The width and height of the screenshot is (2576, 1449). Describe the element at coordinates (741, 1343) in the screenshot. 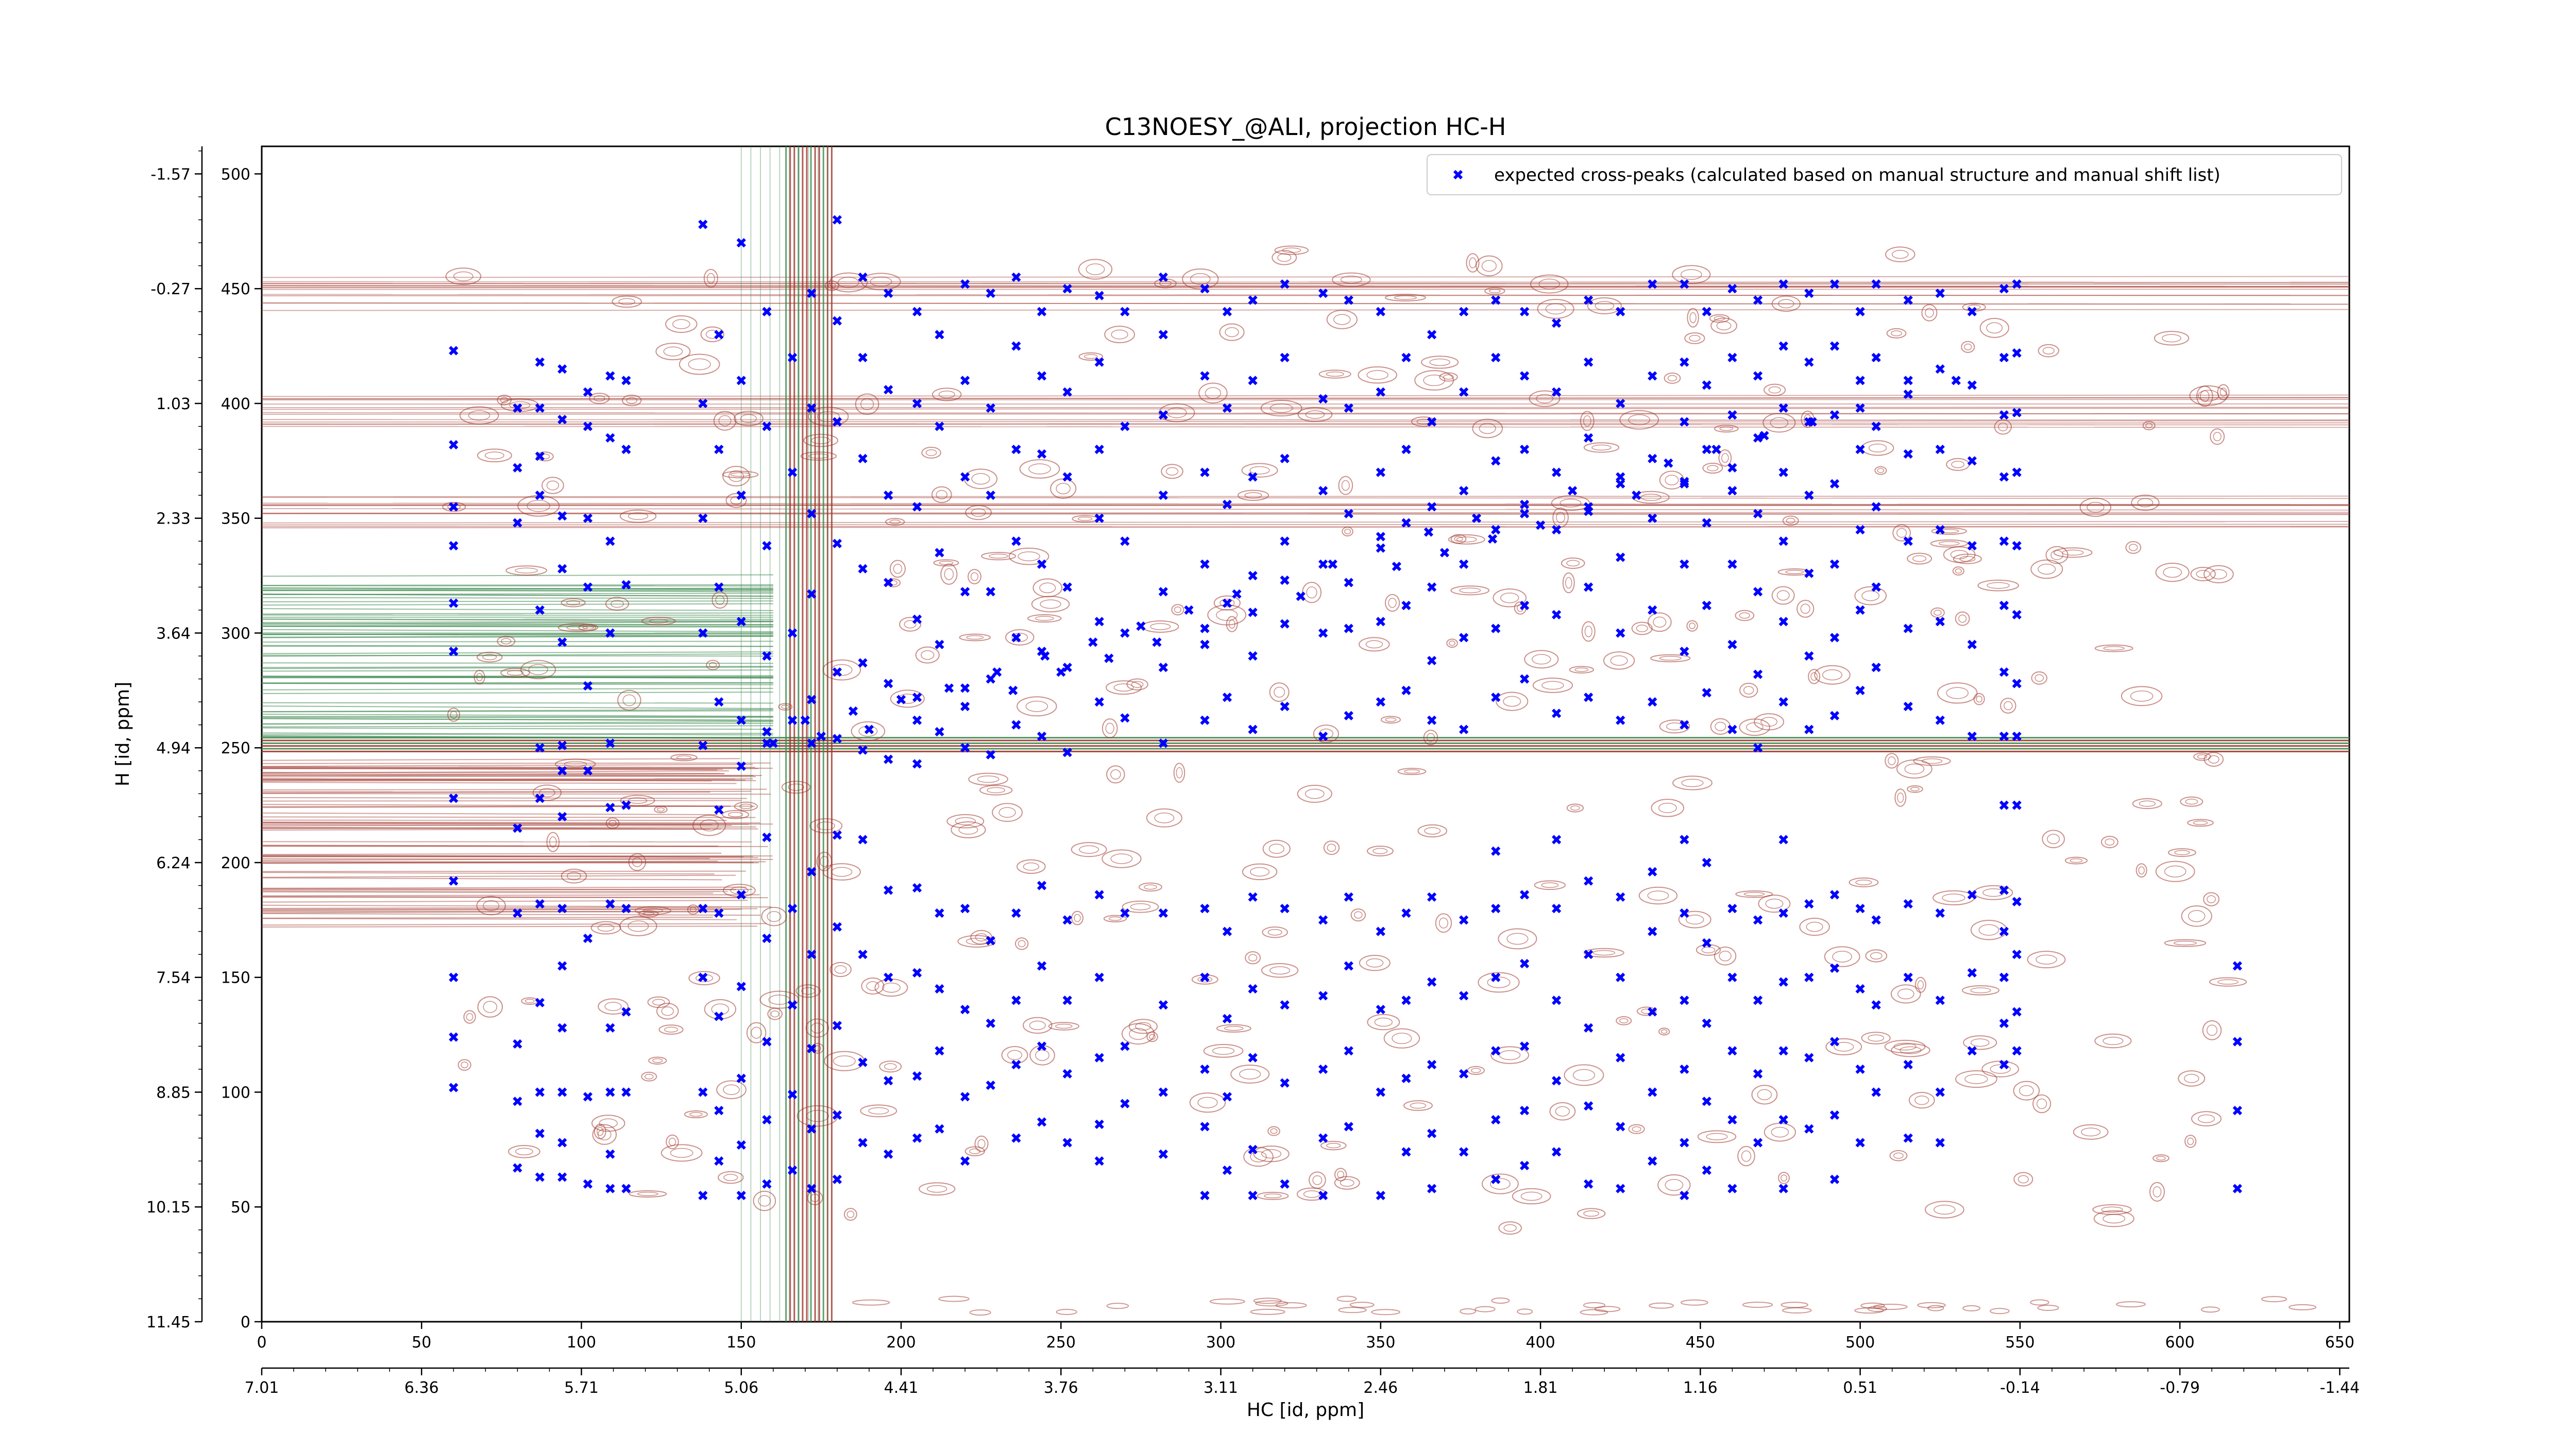

I see `x-tick-label: 150` at that location.